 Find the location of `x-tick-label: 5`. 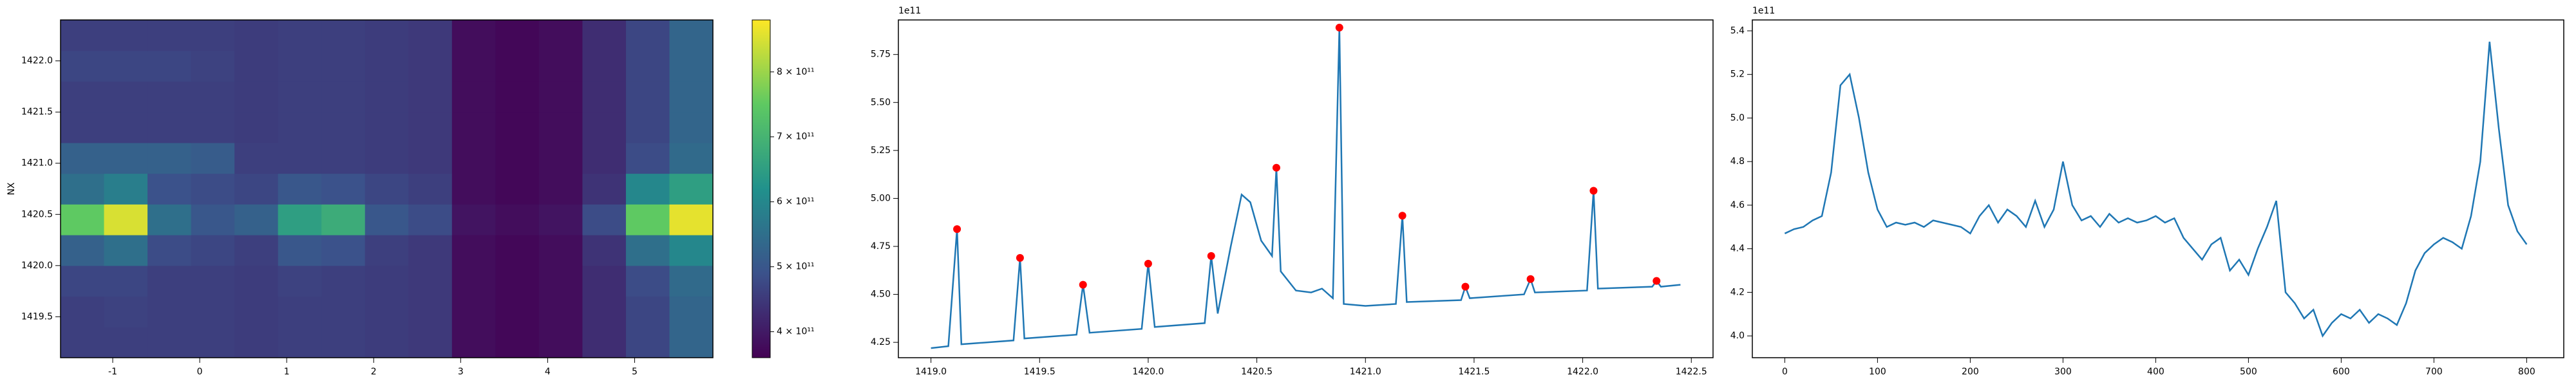

x-tick-label: 5 is located at coordinates (635, 372).